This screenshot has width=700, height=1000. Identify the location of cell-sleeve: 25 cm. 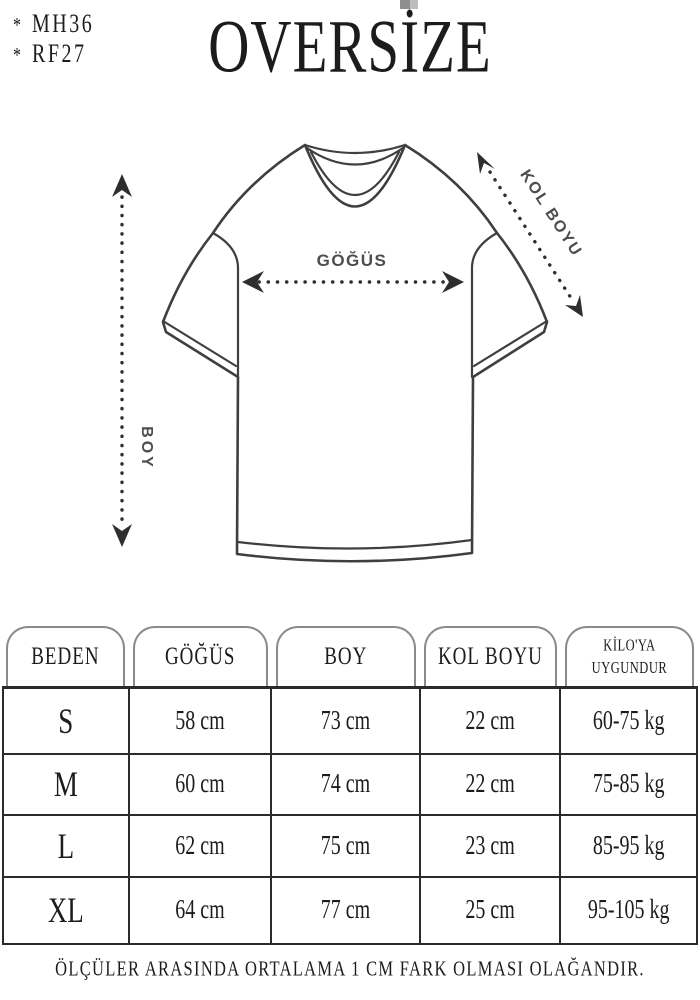
(491, 910).